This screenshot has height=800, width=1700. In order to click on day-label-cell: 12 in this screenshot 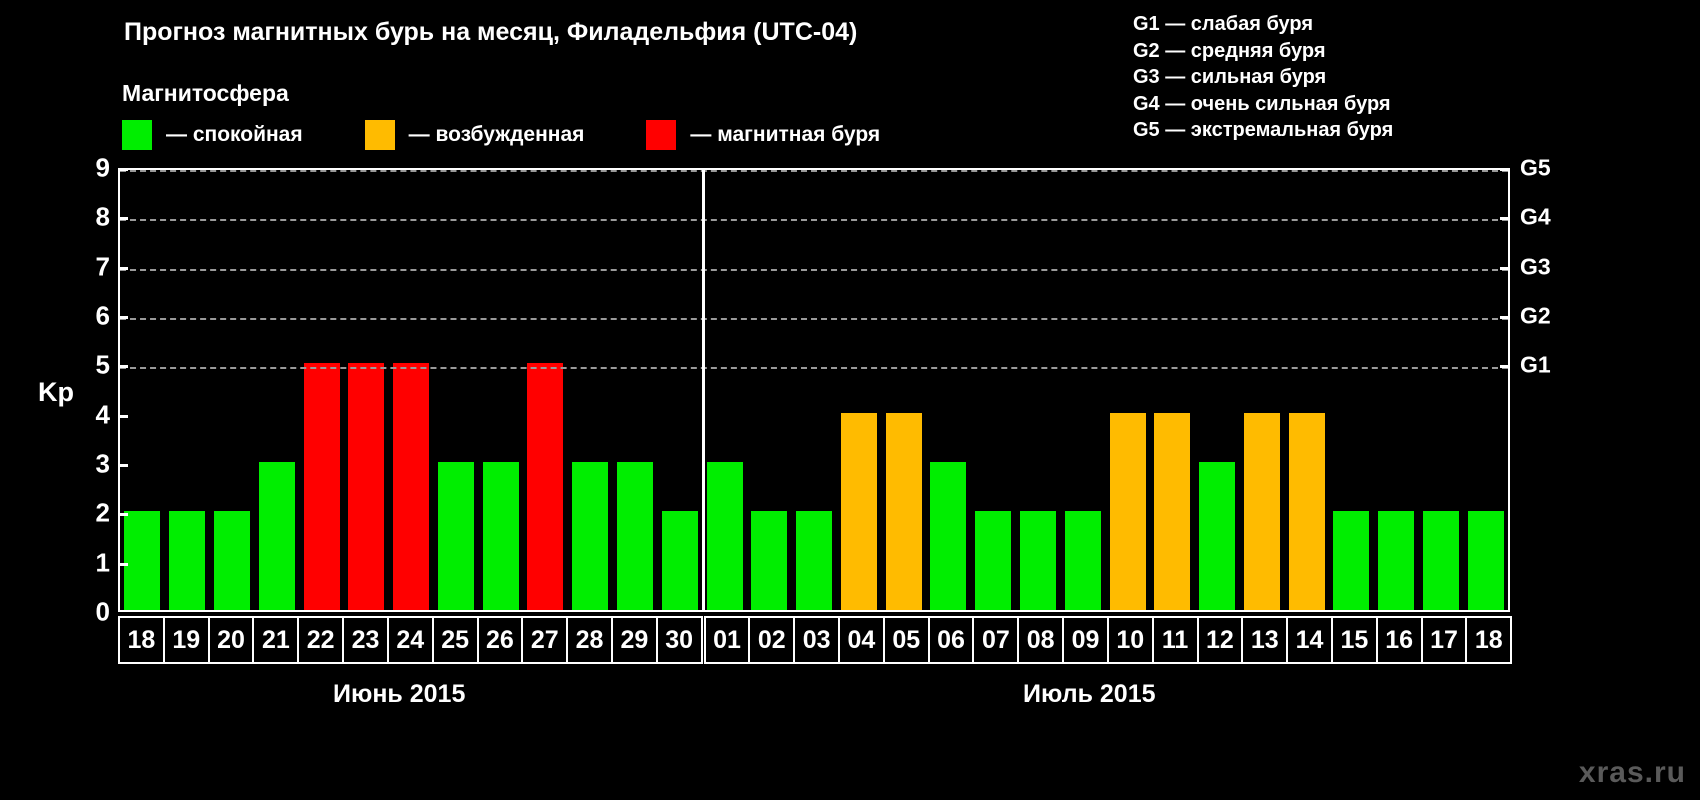, I will do `click(1220, 640)`.